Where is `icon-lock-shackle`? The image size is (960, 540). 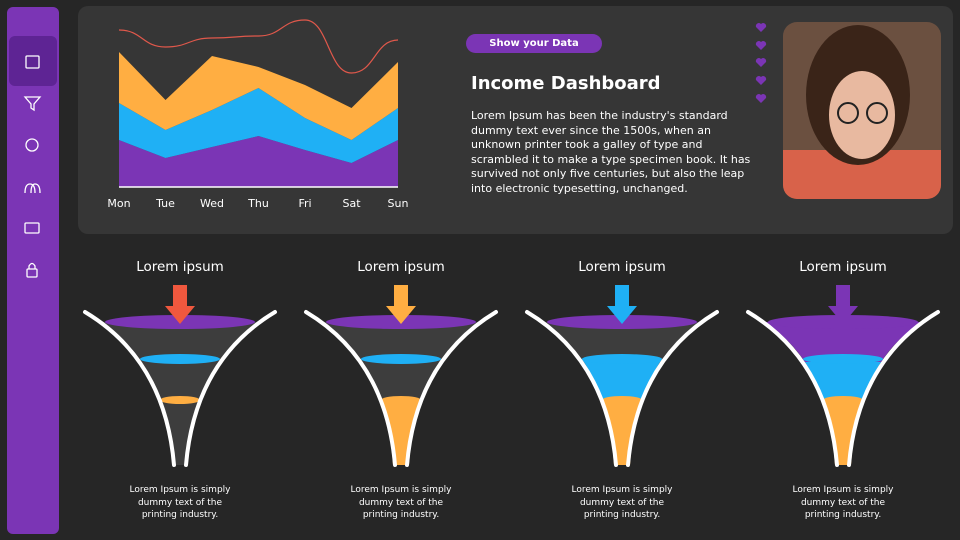 icon-lock-shackle is located at coordinates (32, 265).